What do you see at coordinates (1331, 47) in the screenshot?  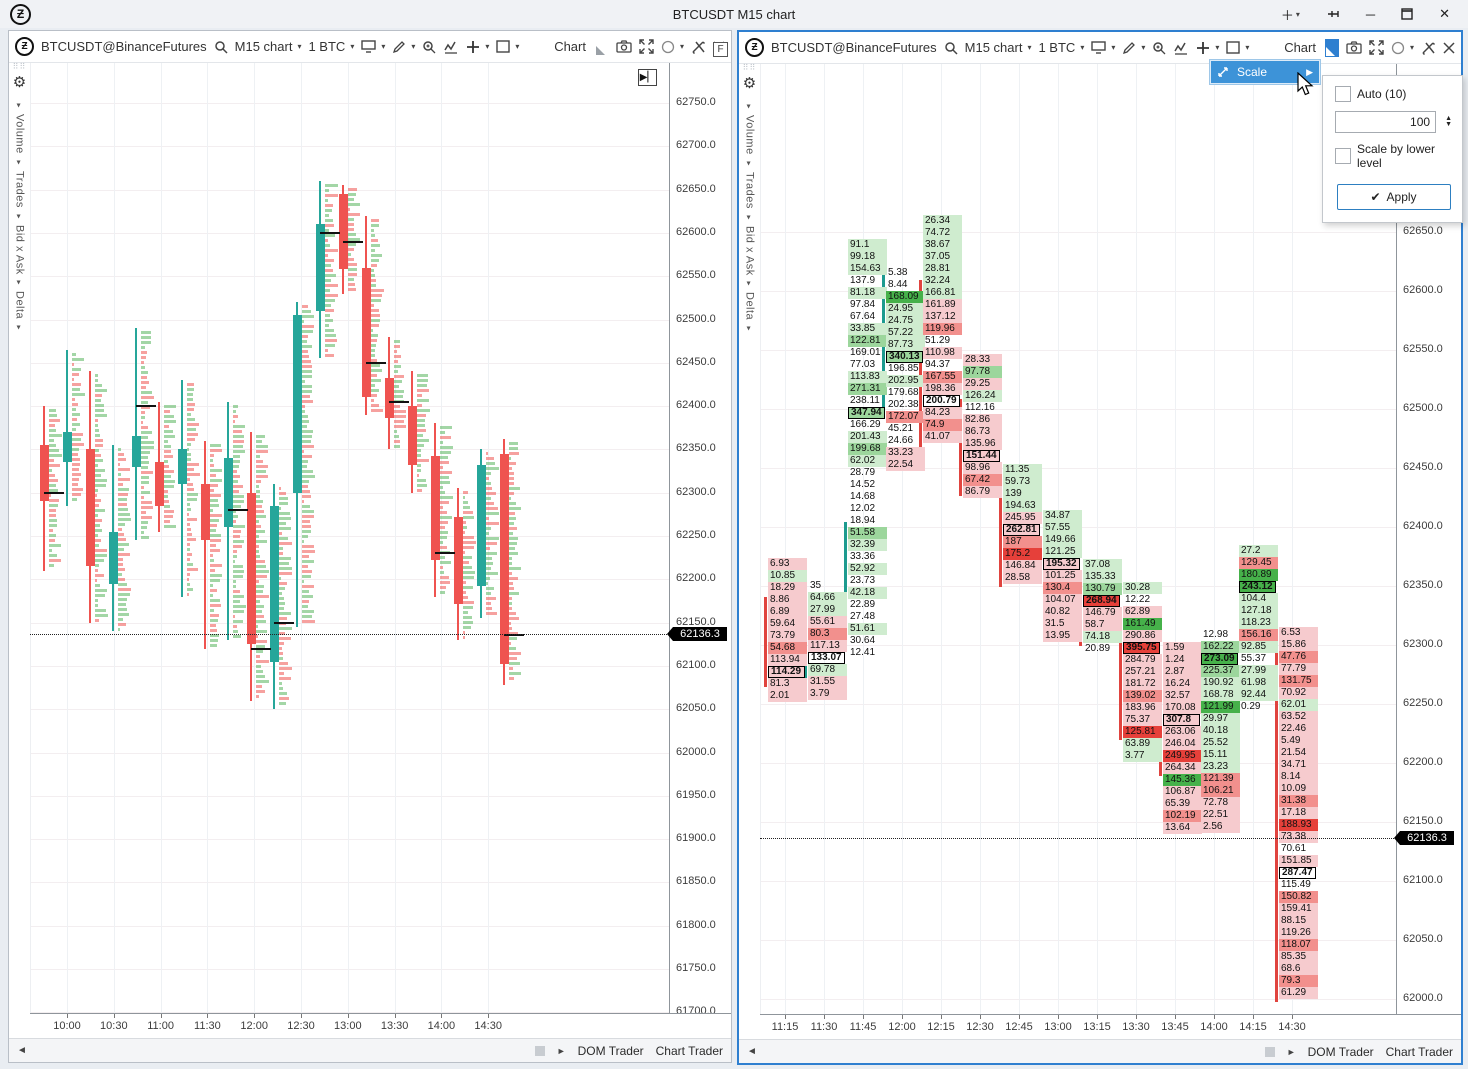 I see `panel-link-marker-active` at bounding box center [1331, 47].